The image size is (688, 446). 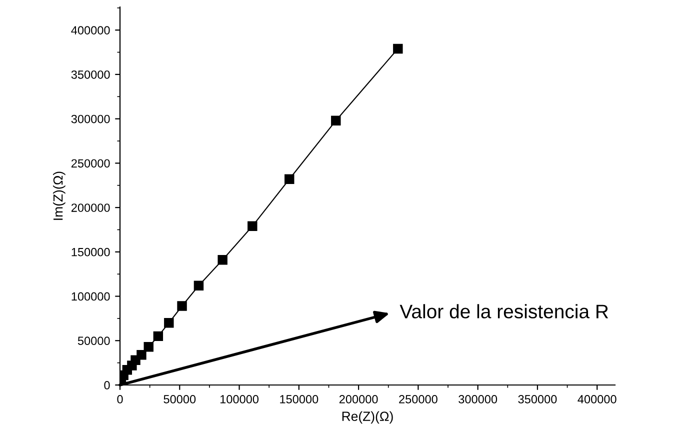 What do you see at coordinates (358, 399) in the screenshot?
I see `x-tick-label: 200000` at bounding box center [358, 399].